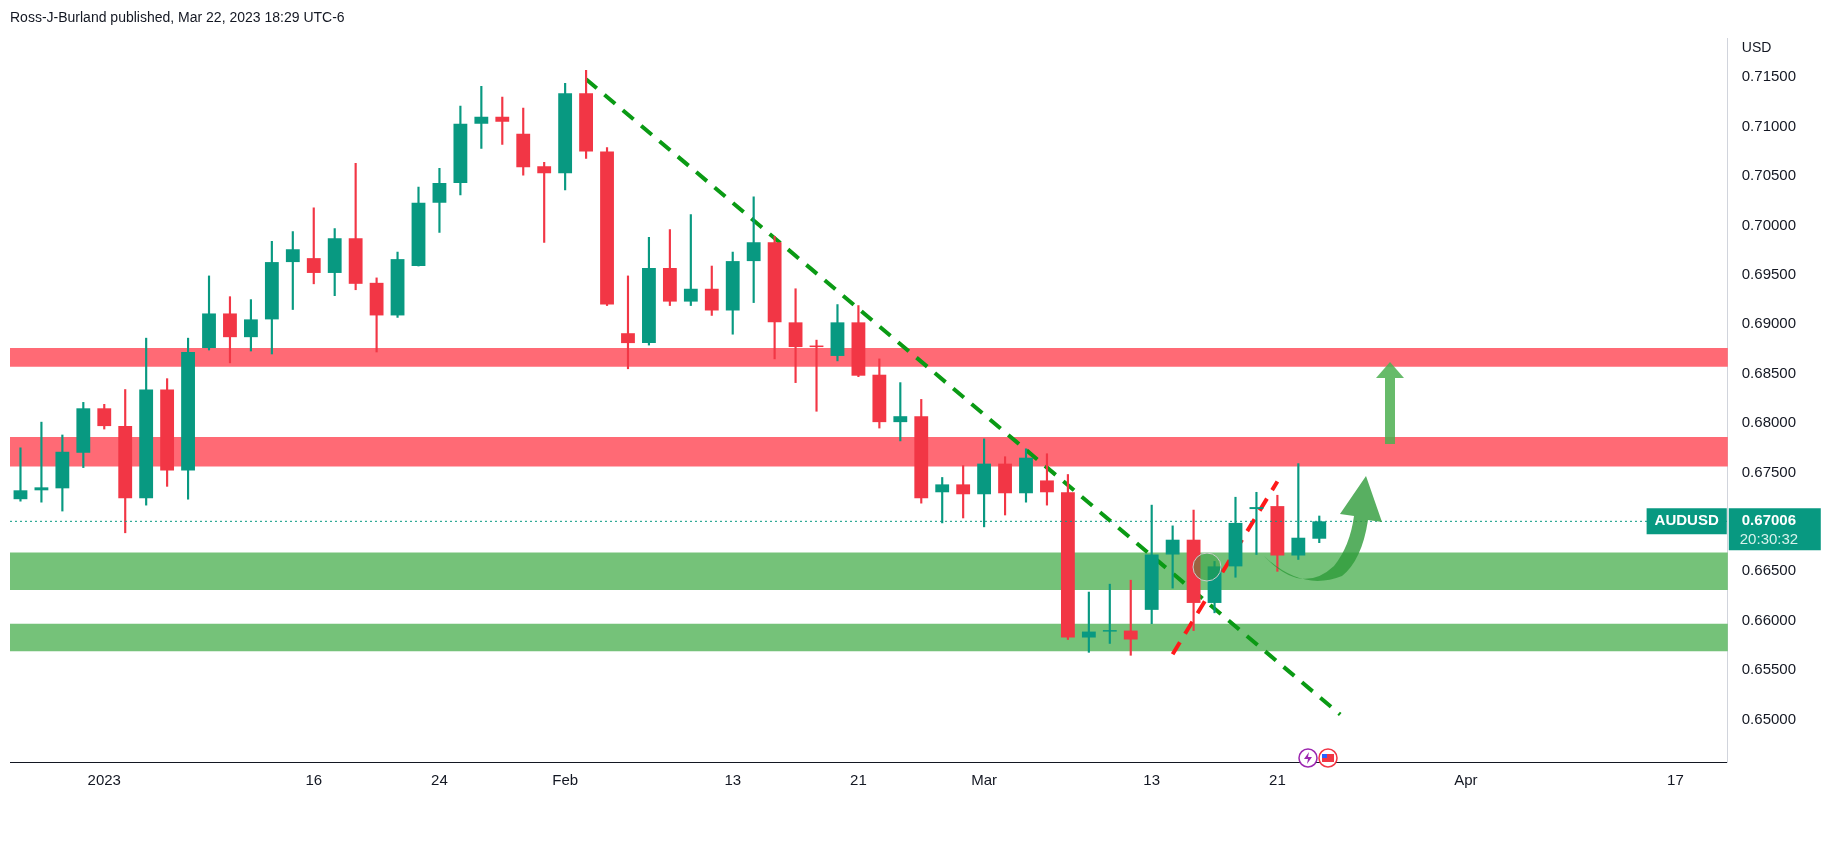 The height and width of the screenshot is (850, 1834). I want to click on y-tick-label: 0.69000, so click(1769, 323).